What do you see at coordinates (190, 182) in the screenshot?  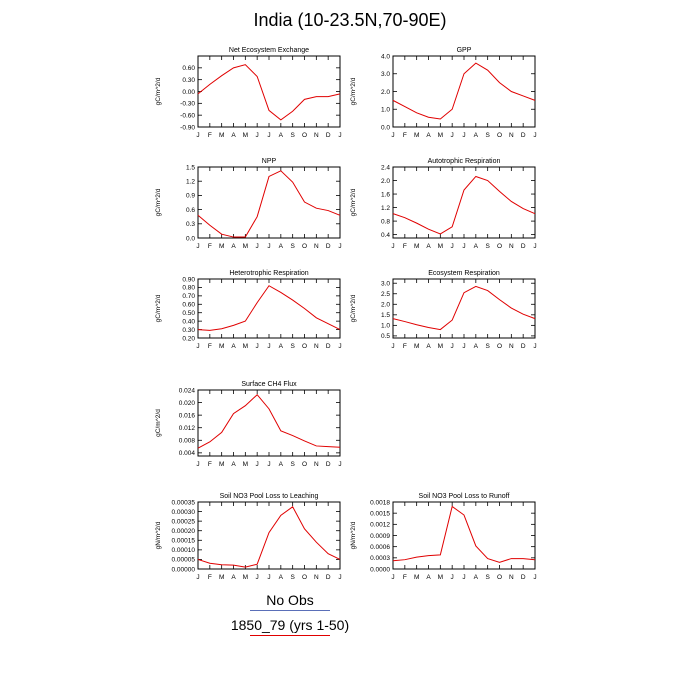 I see `y-tick-label: 1.2` at bounding box center [190, 182].